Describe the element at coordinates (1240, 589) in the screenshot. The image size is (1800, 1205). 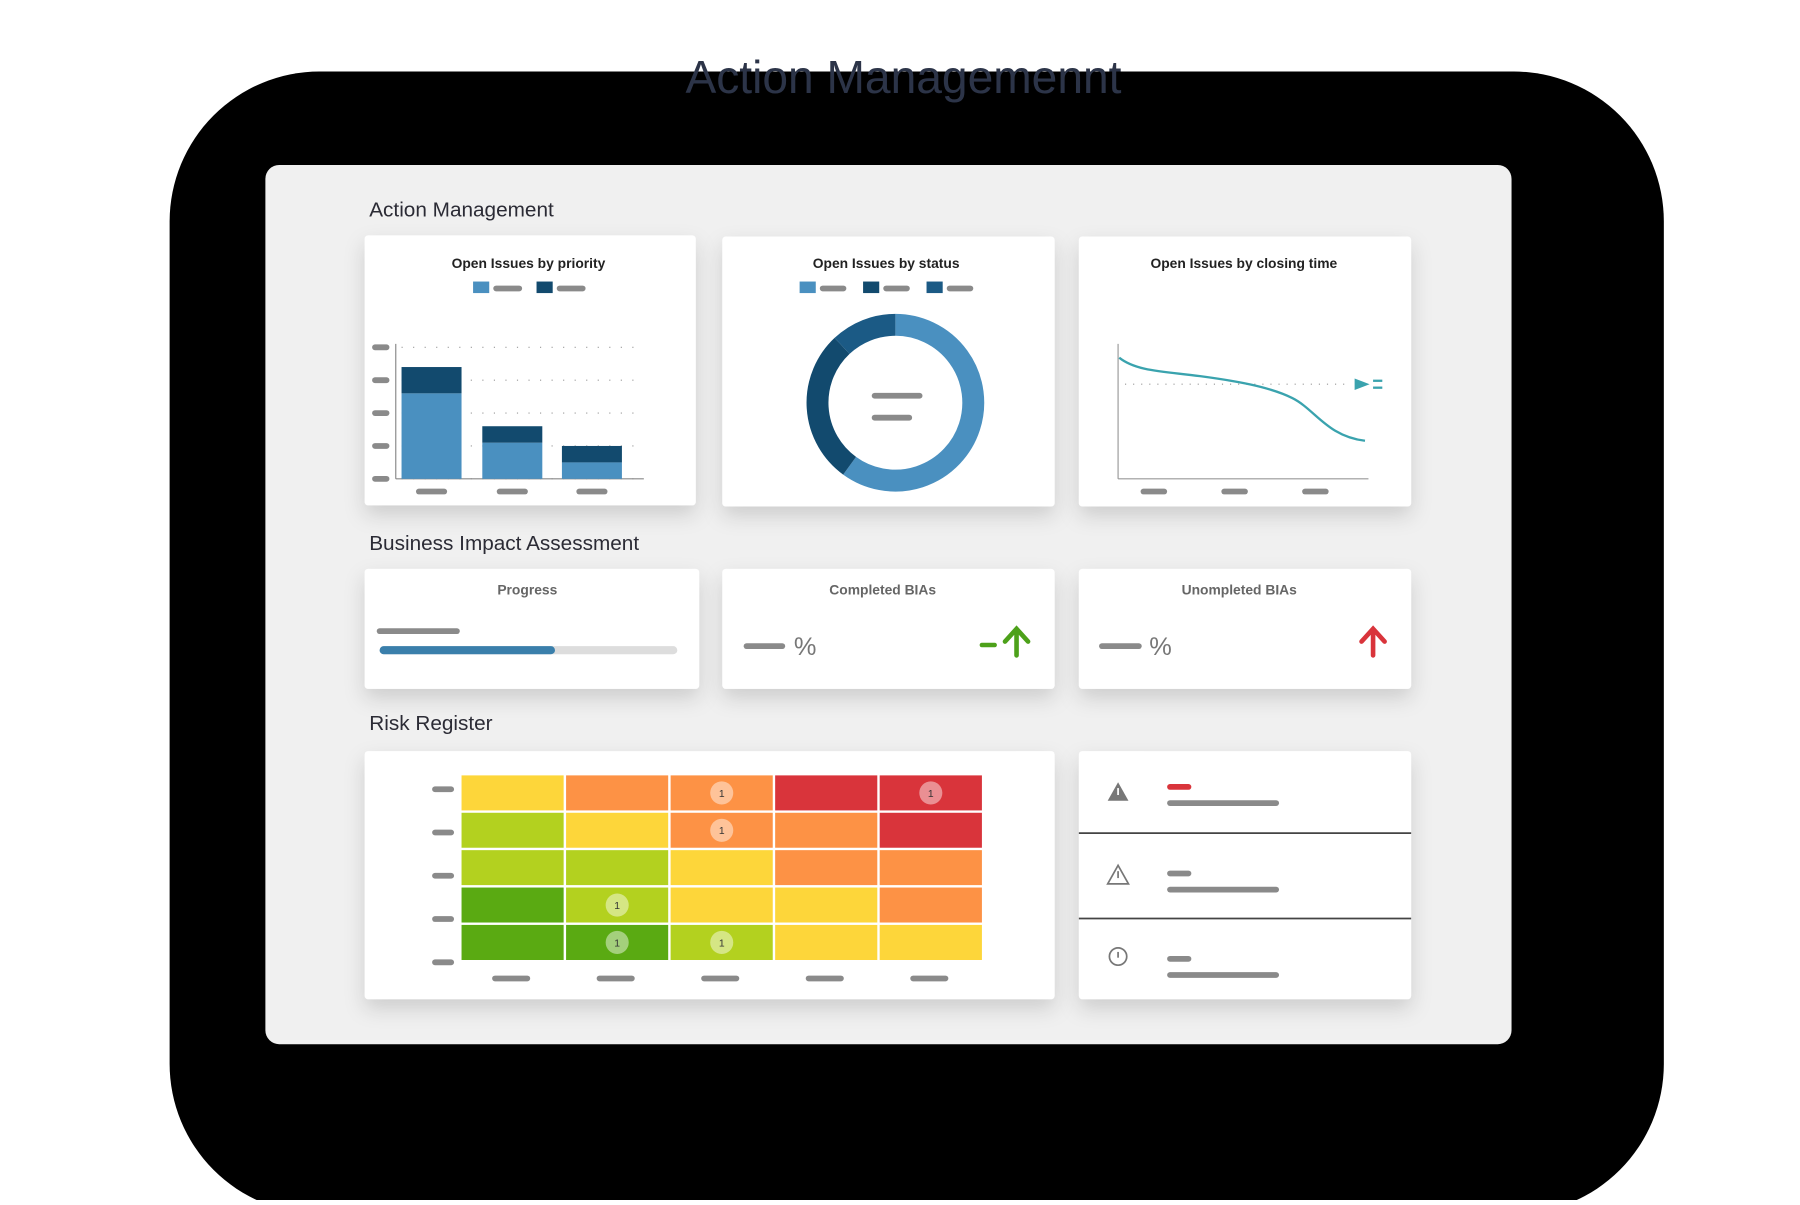
I see `card-title: Unompleted BIAs` at that location.